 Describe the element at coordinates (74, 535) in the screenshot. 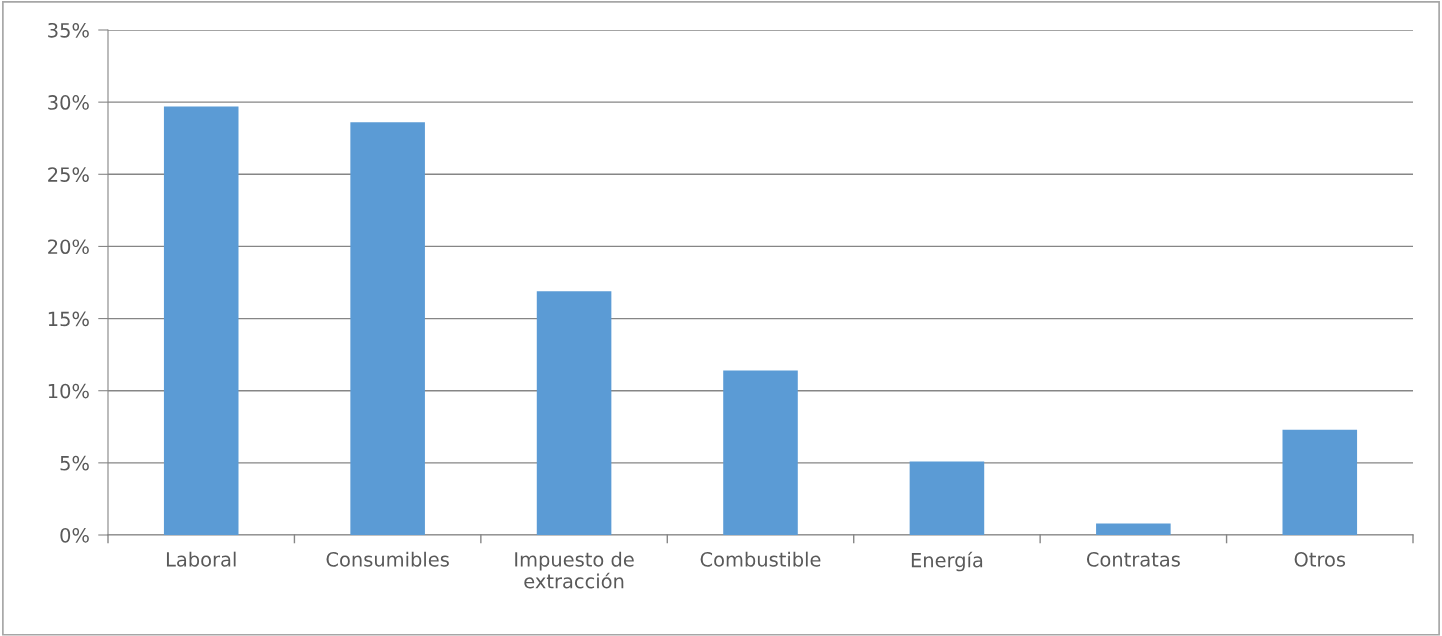

I see `y-tick-label: 0%` at that location.